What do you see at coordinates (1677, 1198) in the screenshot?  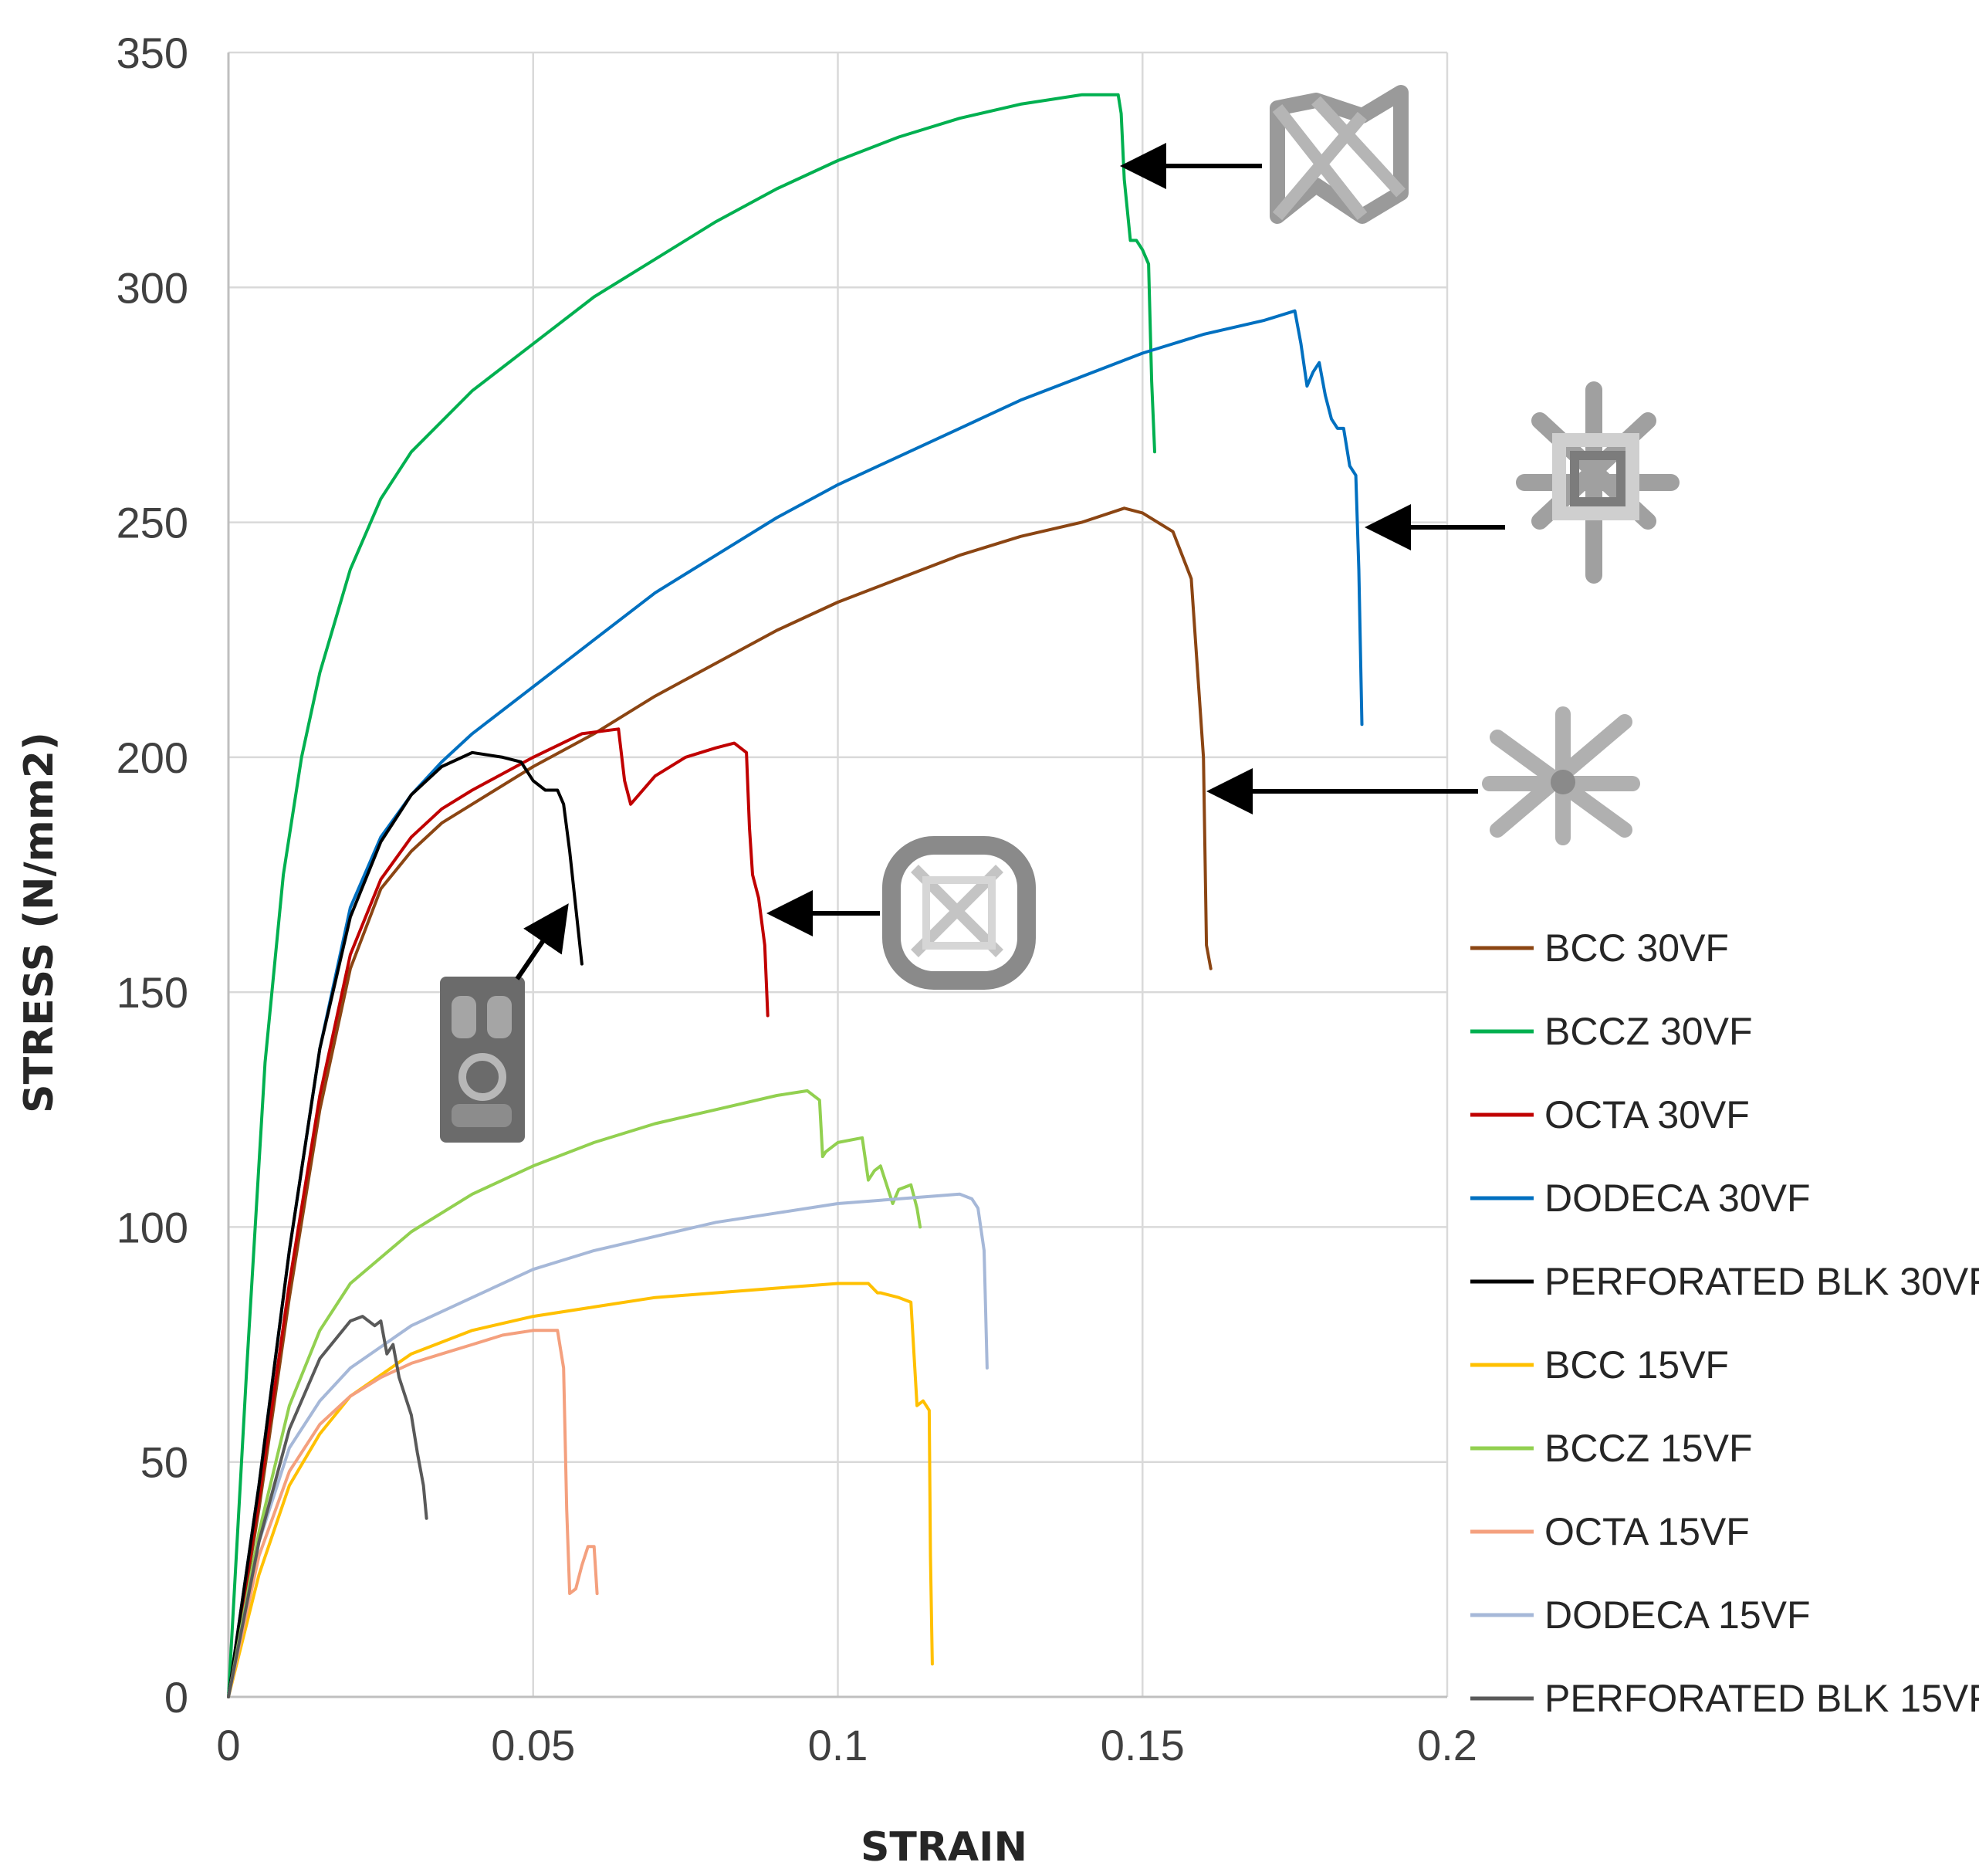 I see `legend-label: DODECA 30VF` at bounding box center [1677, 1198].